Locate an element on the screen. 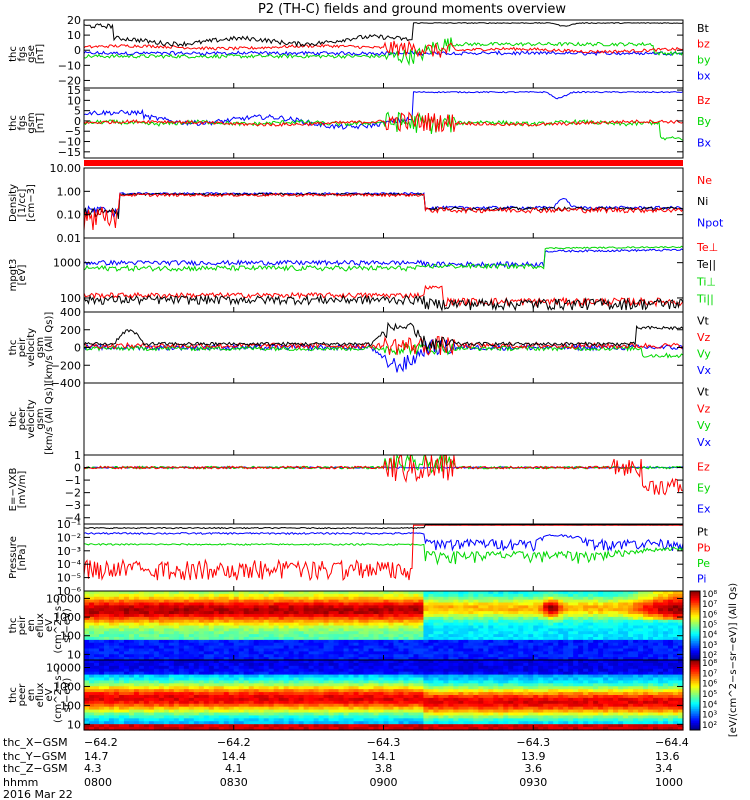  panel-2-ylabel: thc is located at coordinates (13, 123).